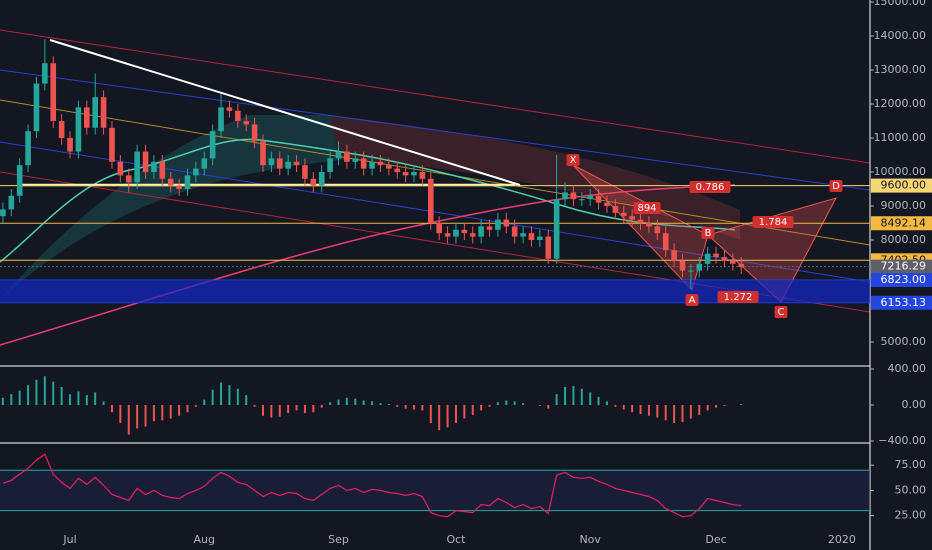  I want to click on trend-line, so click(285, 112).